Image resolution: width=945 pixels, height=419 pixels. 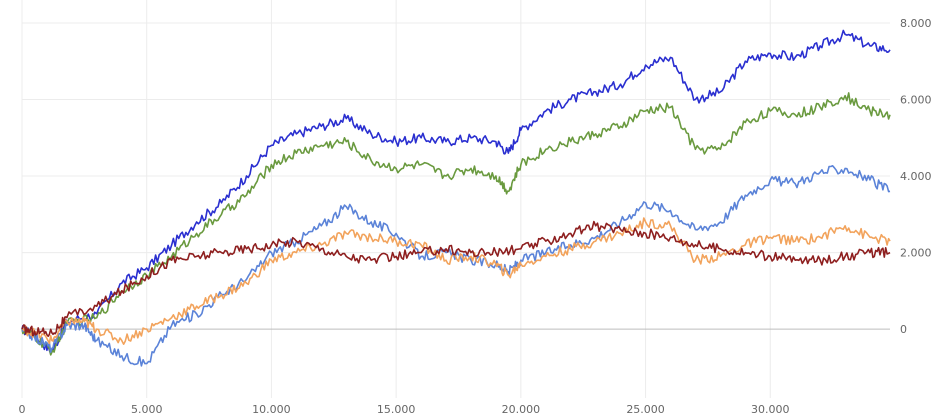 What do you see at coordinates (916, 23) in the screenshot?
I see `y-tick-label-4: 8.000` at bounding box center [916, 23].